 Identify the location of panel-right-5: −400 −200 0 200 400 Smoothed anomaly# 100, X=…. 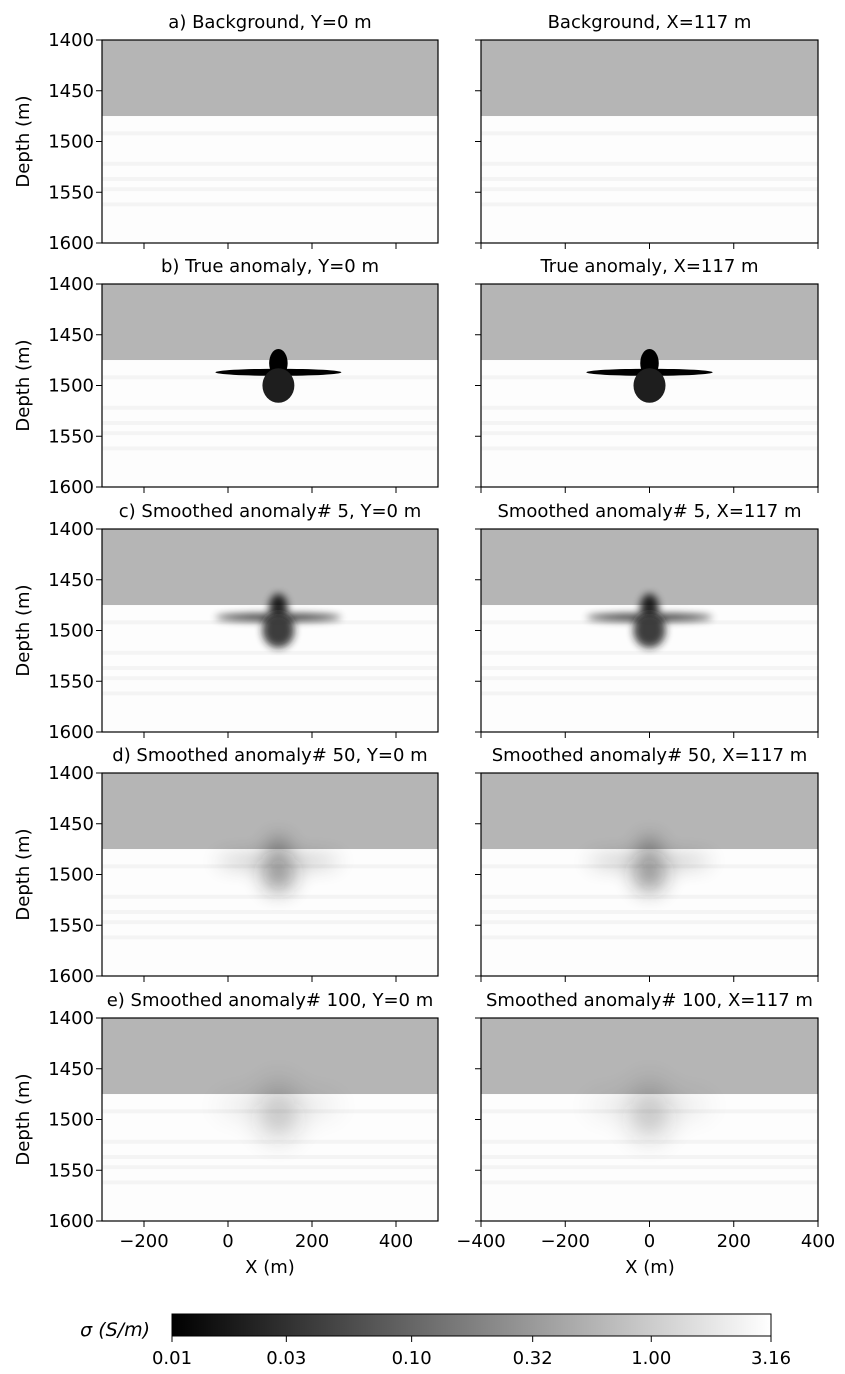
(645, 1121).